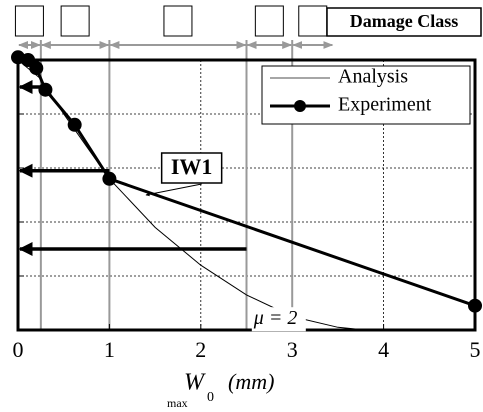 The height and width of the screenshot is (412, 483). What do you see at coordinates (385, 105) in the screenshot?
I see `legend-label: Experiment` at bounding box center [385, 105].